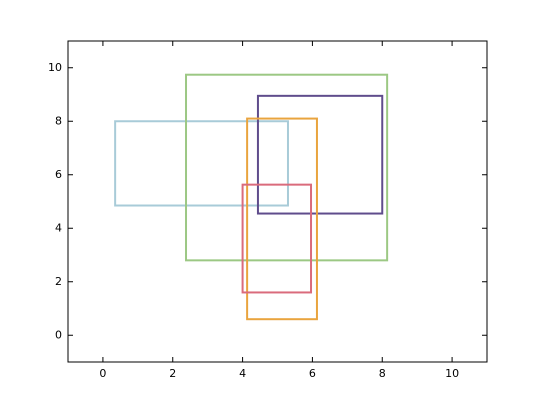 The width and height of the screenshot is (540, 403). Describe the element at coordinates (58, 174) in the screenshot. I see `y-tick-label: 6` at that location.